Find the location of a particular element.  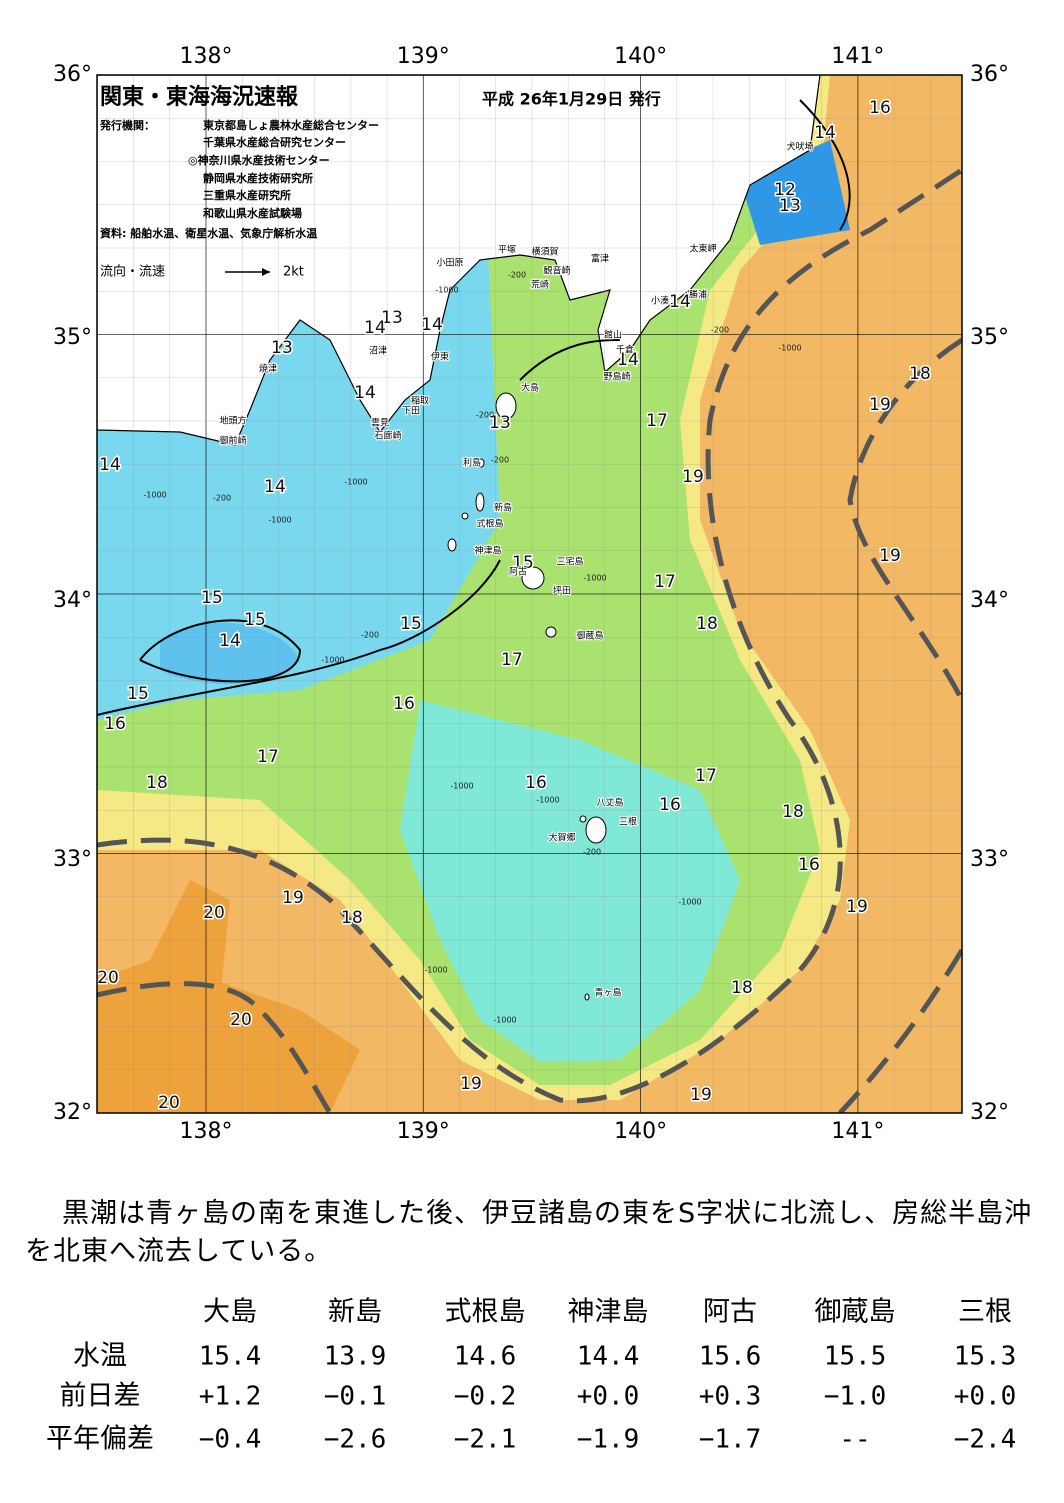

table-cell: 15.4 is located at coordinates (230, 1357).